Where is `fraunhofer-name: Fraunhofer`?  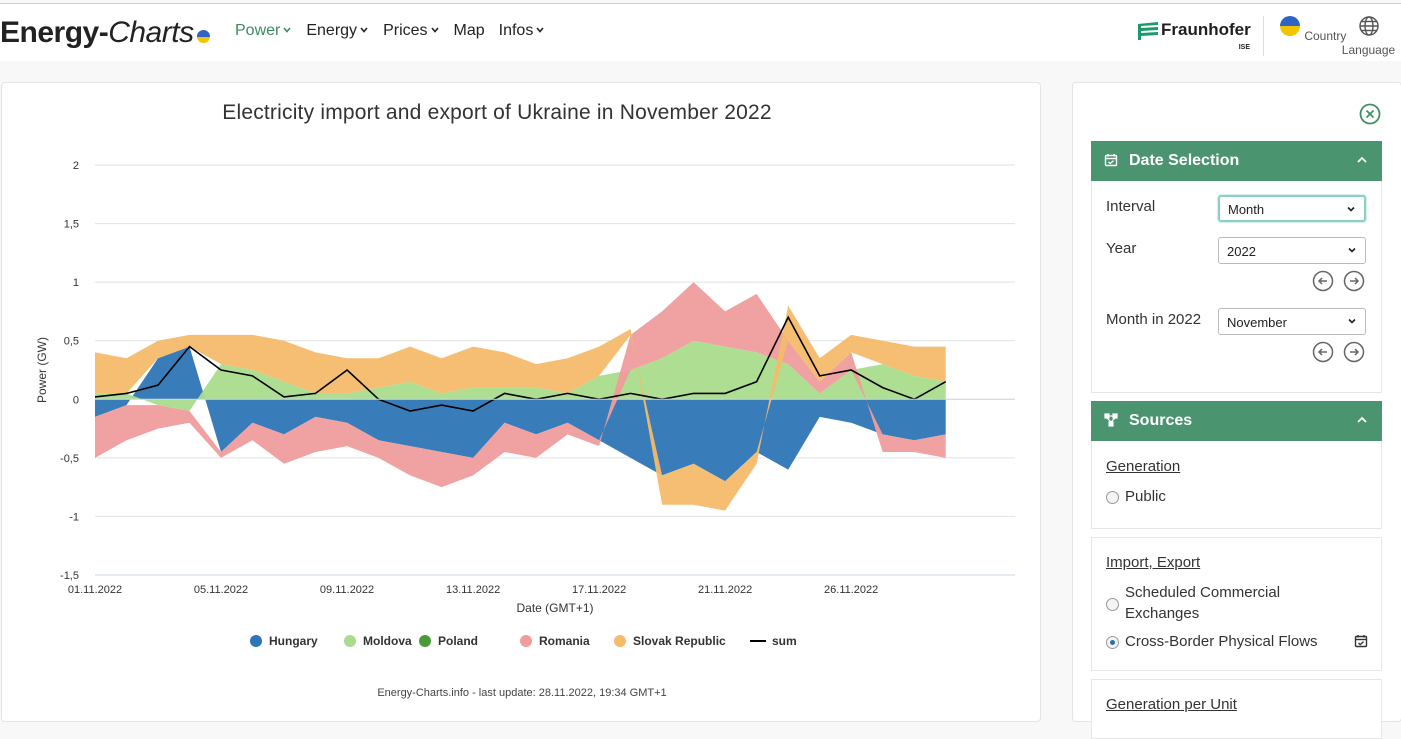 fraunhofer-name: Fraunhofer is located at coordinates (1206, 29).